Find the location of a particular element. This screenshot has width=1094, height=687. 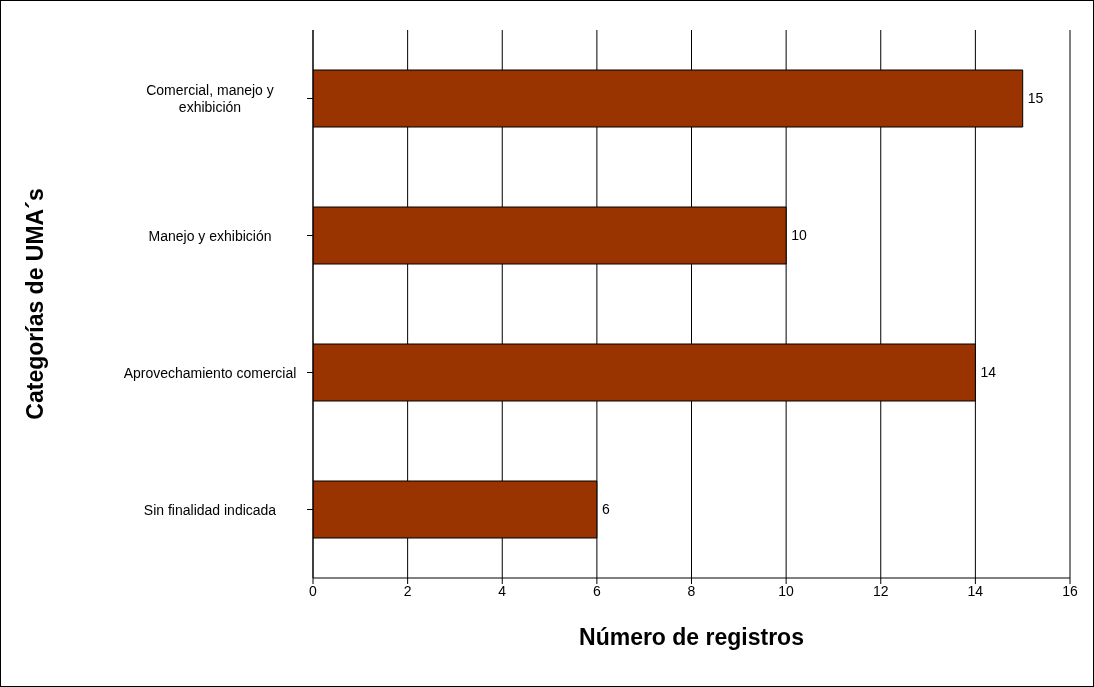

x-tick-label: 4 is located at coordinates (502, 590).